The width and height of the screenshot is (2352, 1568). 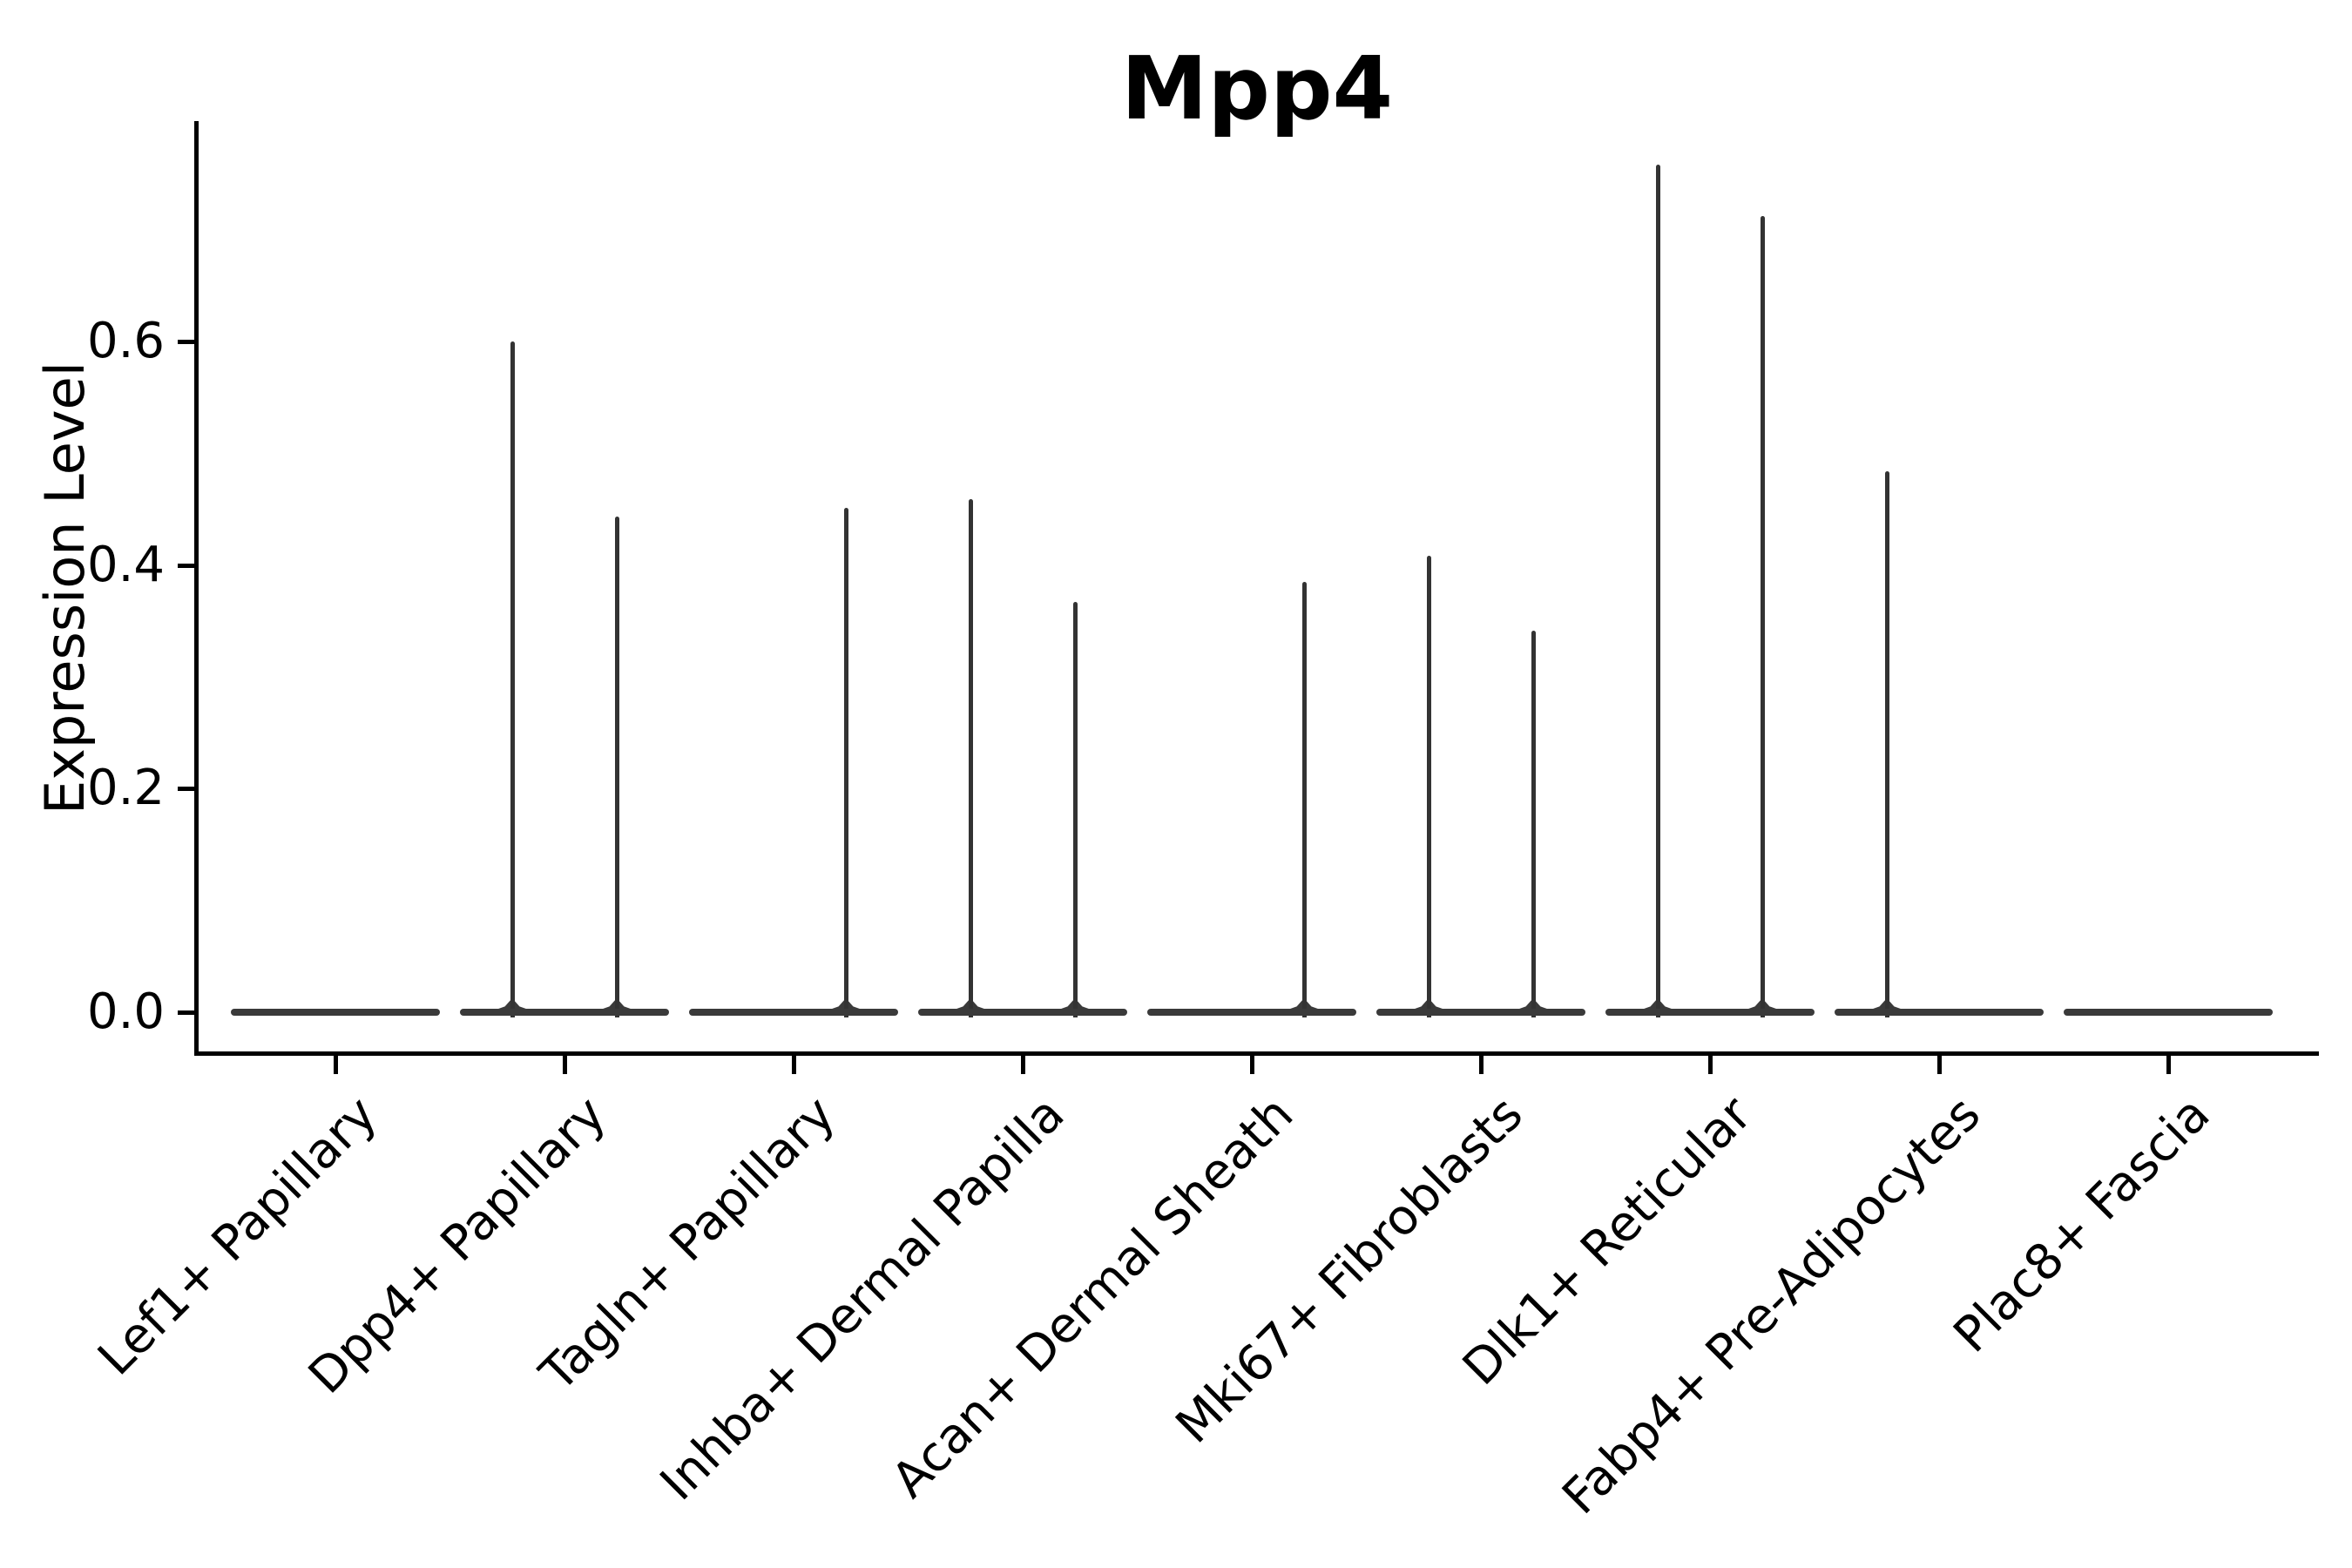 I want to click on x-axis-spine, so click(x=1256, y=1054).